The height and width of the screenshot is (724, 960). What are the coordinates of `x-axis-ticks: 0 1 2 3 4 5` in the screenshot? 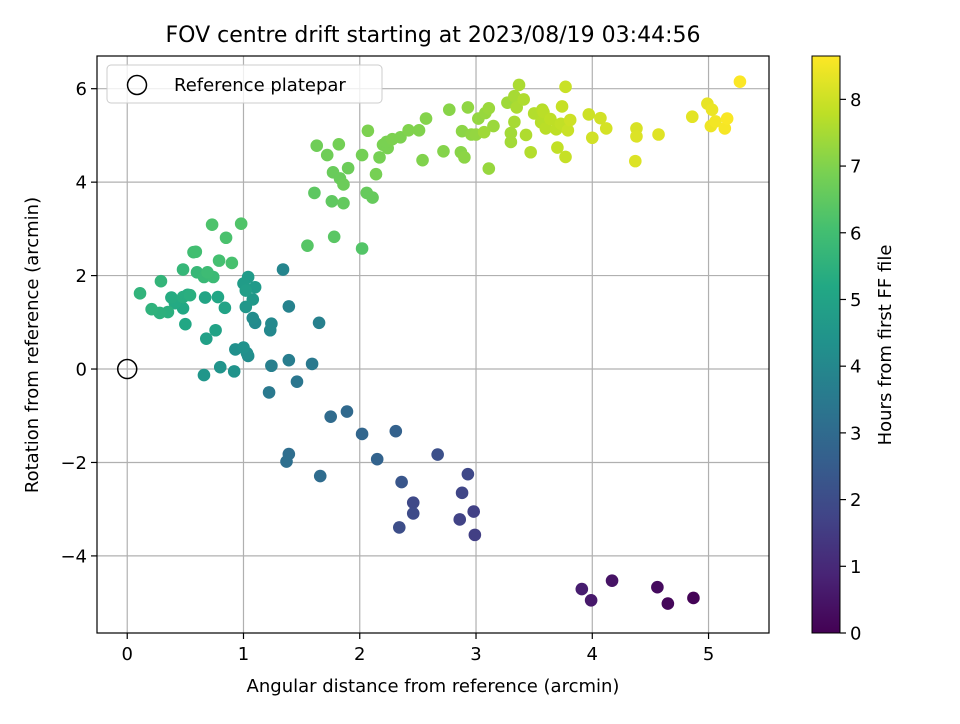 It's located at (418, 649).